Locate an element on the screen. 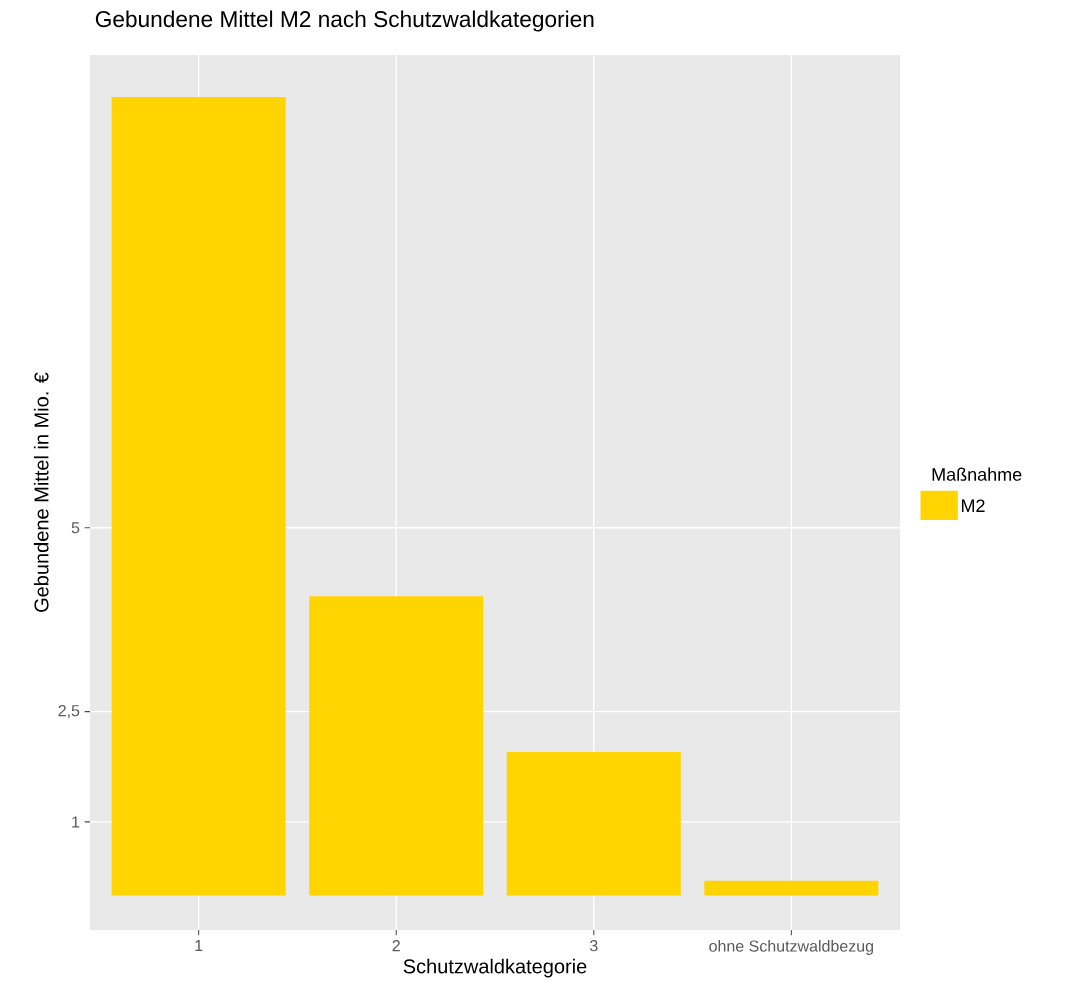  y-axis-title: Gebundene Mittel in Mio. € is located at coordinates (41, 492).